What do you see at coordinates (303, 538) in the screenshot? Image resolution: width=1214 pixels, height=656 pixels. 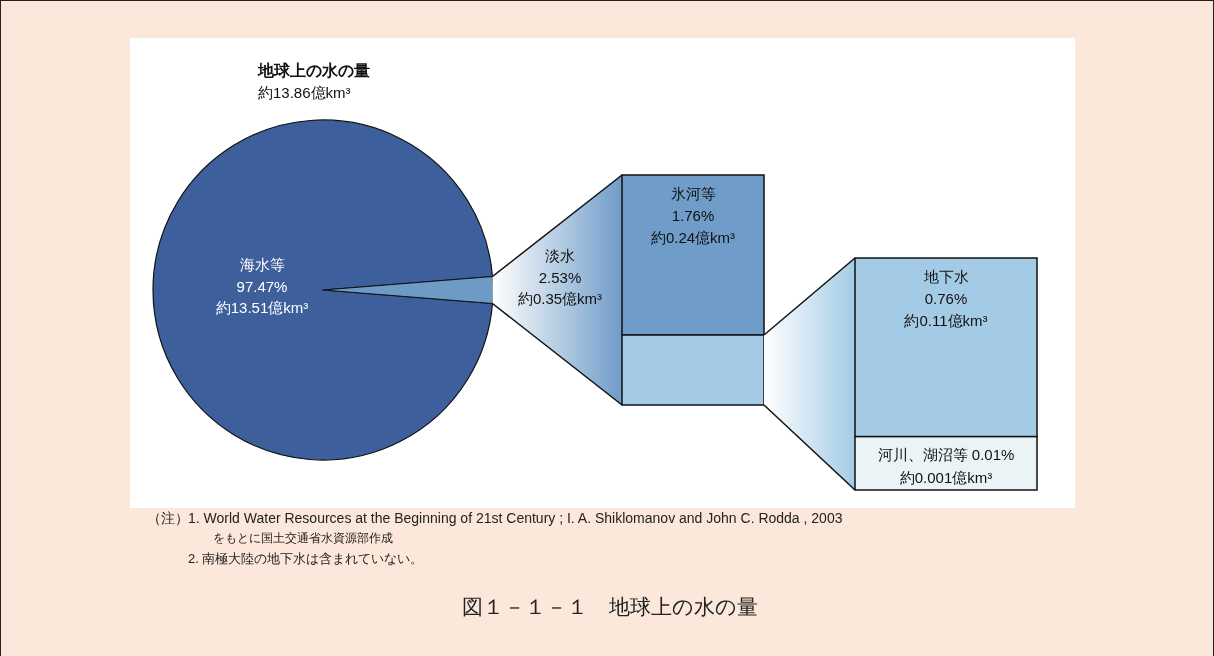 I see `text: をもとに国土交通省水資源部作成` at bounding box center [303, 538].